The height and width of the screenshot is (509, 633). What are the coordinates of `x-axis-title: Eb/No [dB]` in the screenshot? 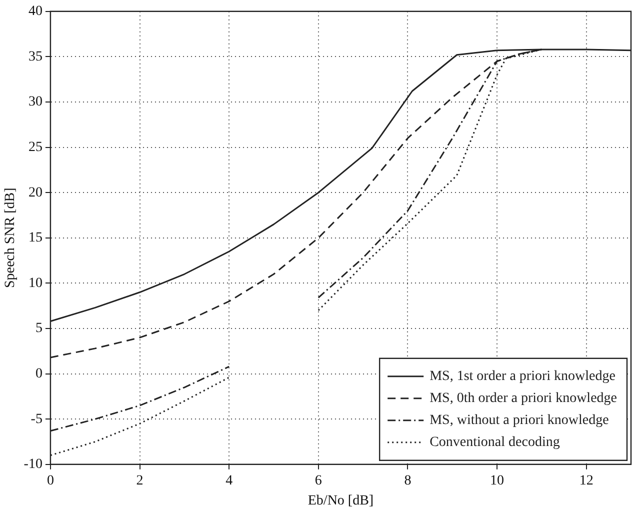 It's located at (341, 500).